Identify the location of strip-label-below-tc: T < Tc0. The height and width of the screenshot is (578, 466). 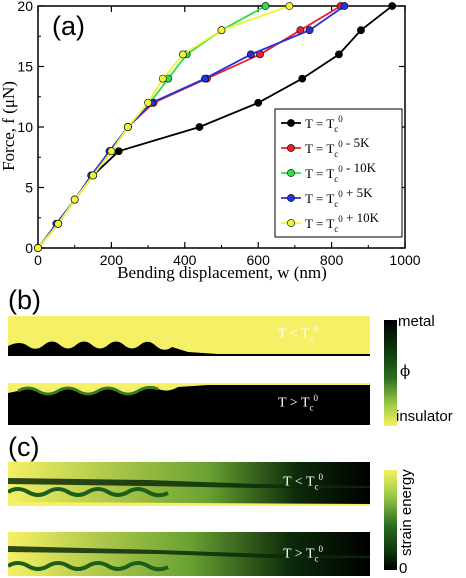
(298, 334).